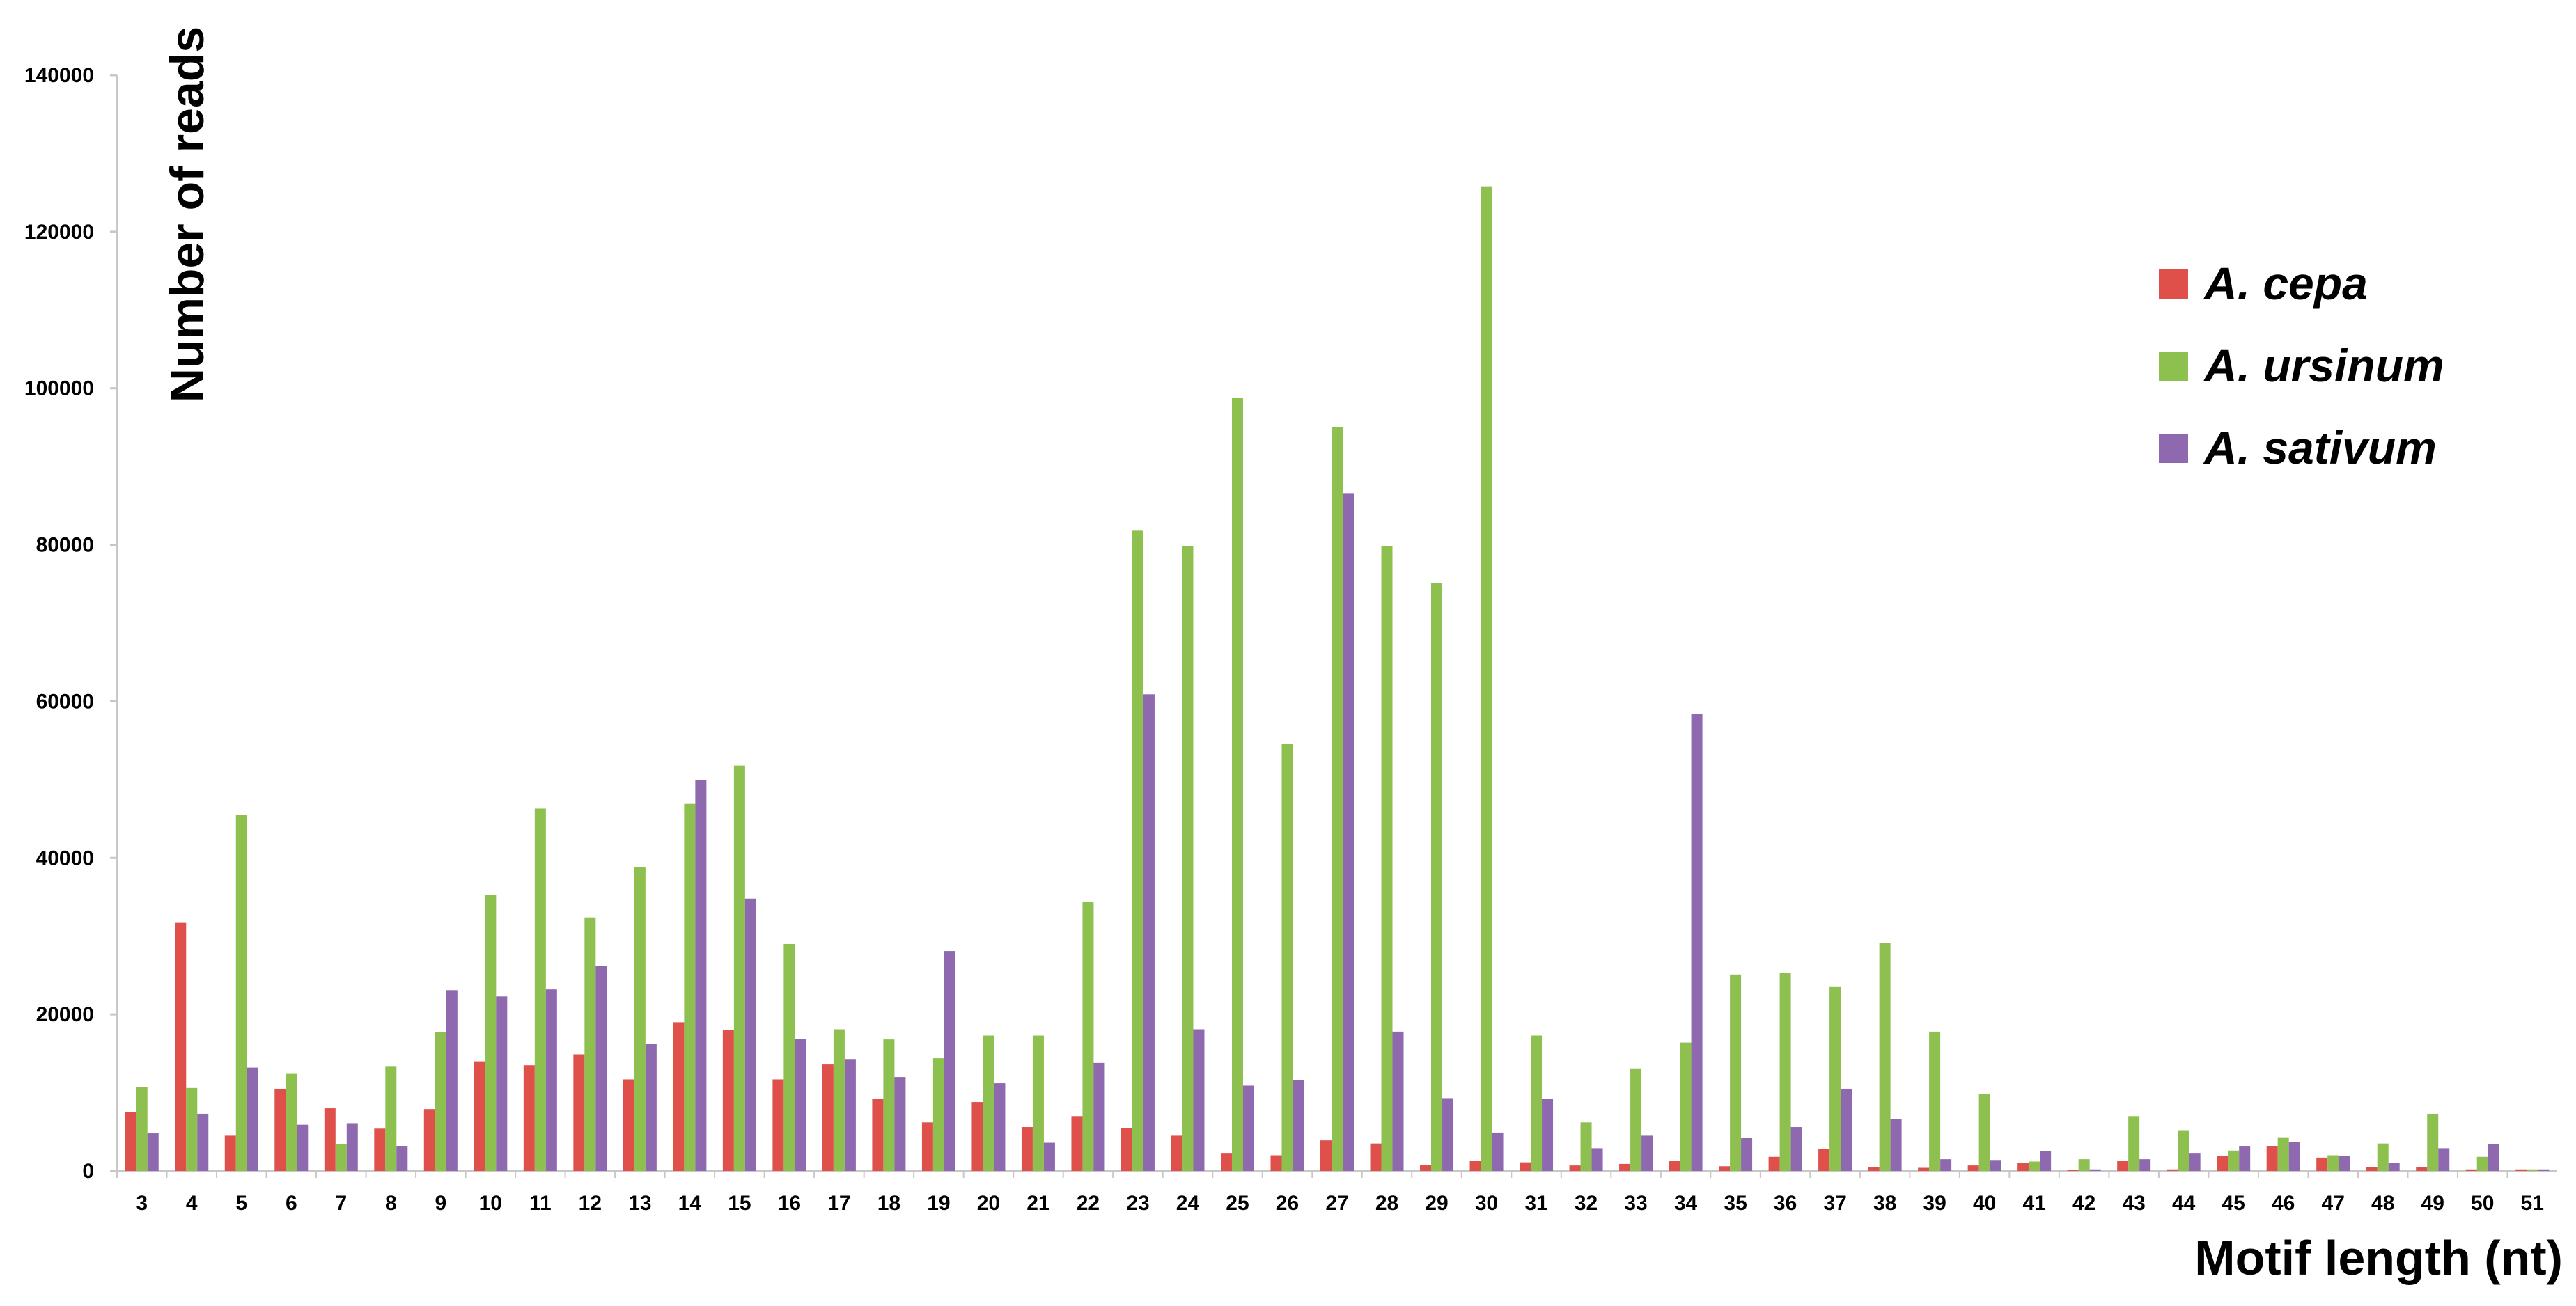 This screenshot has height=1306, width=2576. I want to click on y-tick-label: 20000, so click(65, 1014).